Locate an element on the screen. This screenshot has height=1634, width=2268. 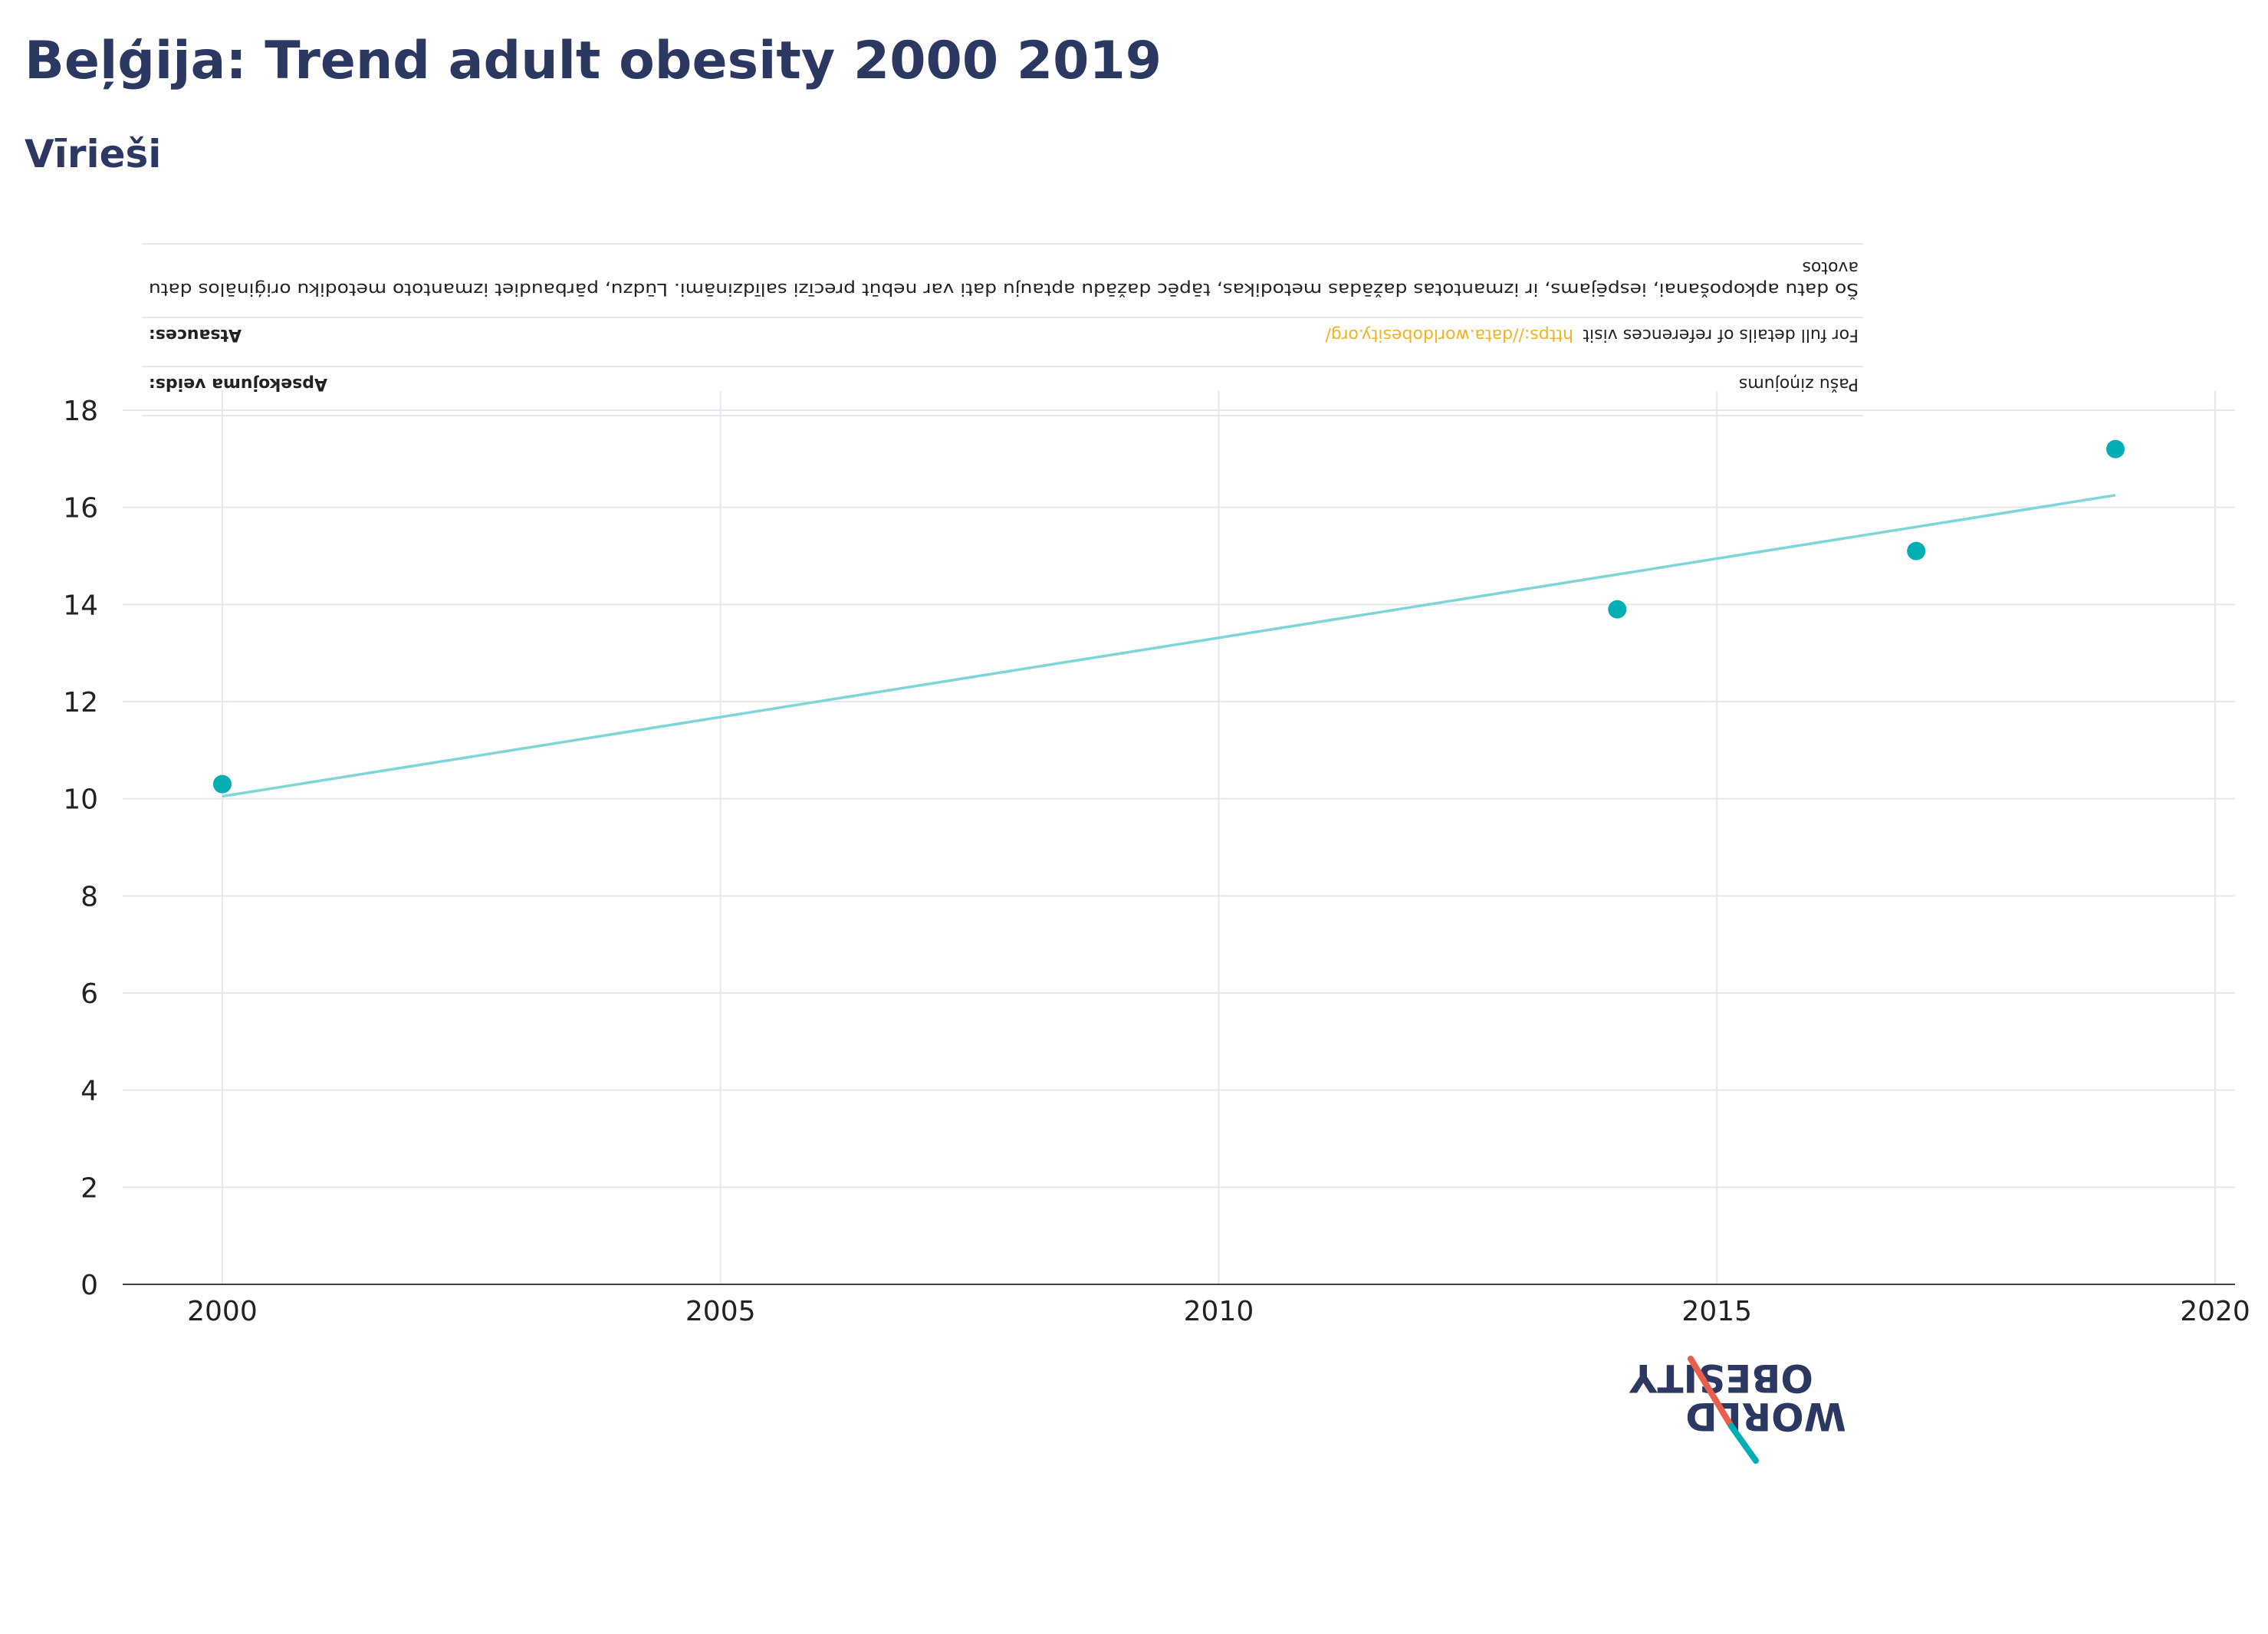
x-tick-label: 2015 is located at coordinates (1716, 1312).